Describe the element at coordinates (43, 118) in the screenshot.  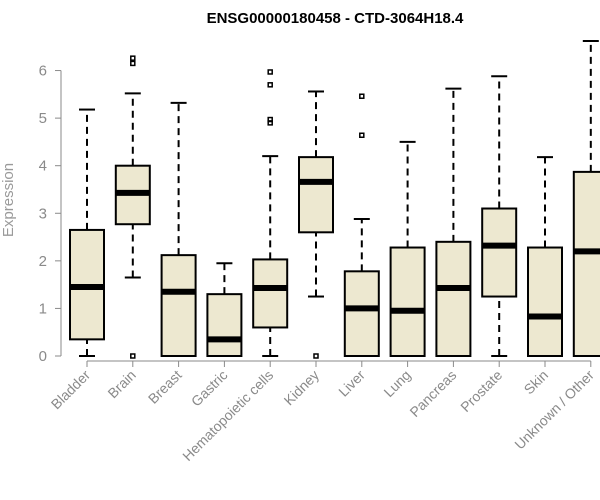
I see `y-tick-label: 5` at that location.